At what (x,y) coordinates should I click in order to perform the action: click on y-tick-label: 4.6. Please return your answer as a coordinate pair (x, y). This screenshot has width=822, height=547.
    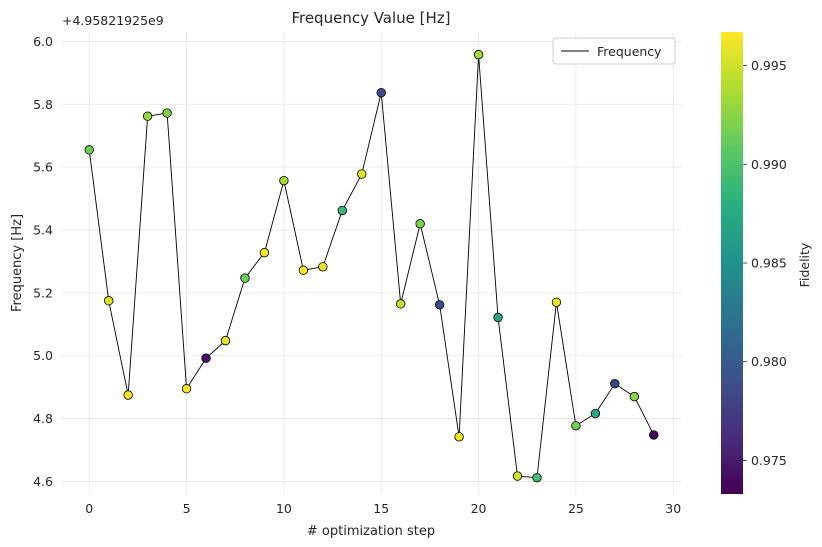
    Looking at the image, I should click on (43, 481).